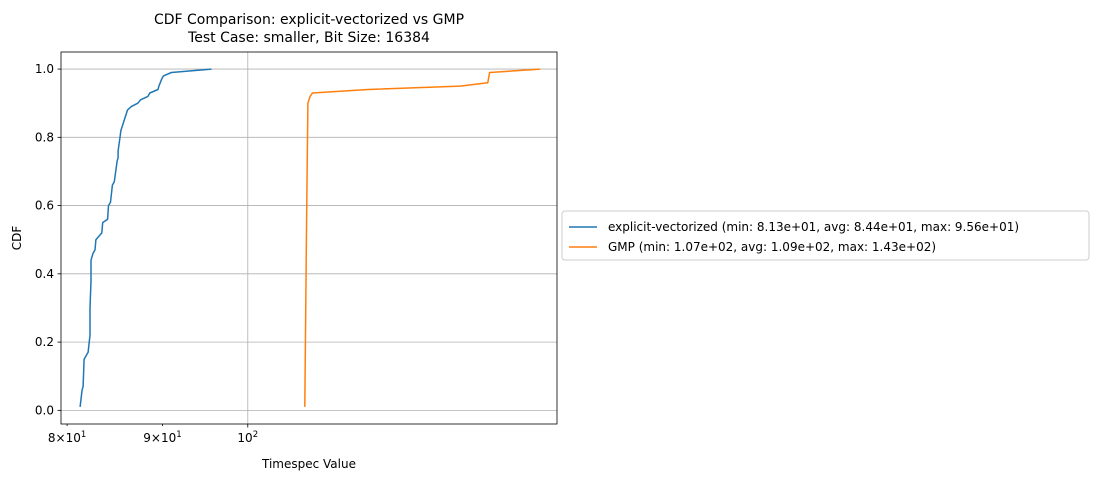 Image resolution: width=1099 pixels, height=480 pixels. What do you see at coordinates (44, 69) in the screenshot?
I see `y-tick-label: 1.0` at bounding box center [44, 69].